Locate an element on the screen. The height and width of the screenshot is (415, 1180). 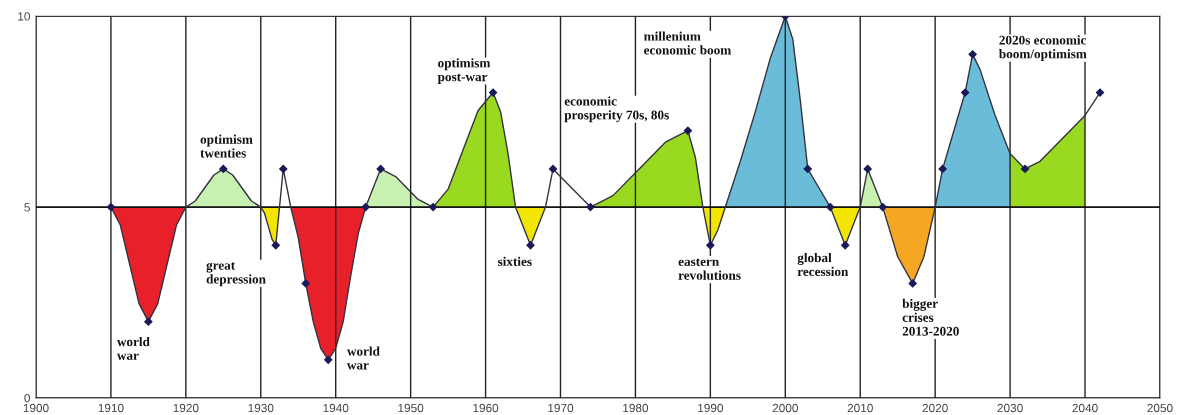
x-tick-label: 2030 is located at coordinates (1010, 408).